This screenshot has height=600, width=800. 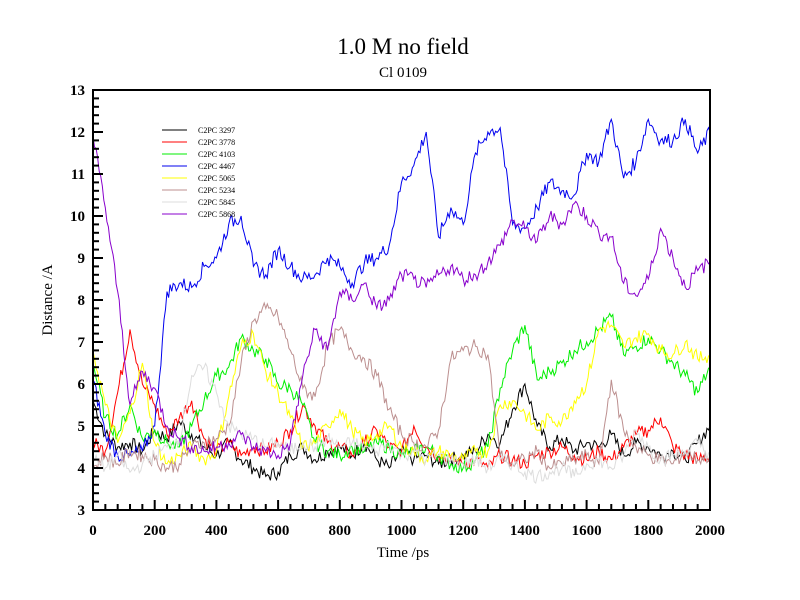 I want to click on x-tick-label: 800, so click(x=340, y=531).